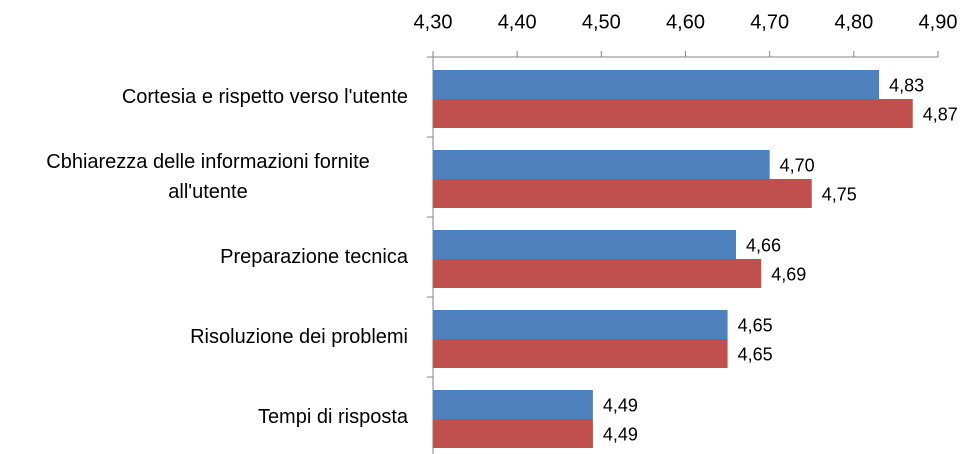 Image resolution: width=965 pixels, height=454 pixels. What do you see at coordinates (264, 97) in the screenshot?
I see `y-tick-label: Cortesia e rispetto verso l'utente` at bounding box center [264, 97].